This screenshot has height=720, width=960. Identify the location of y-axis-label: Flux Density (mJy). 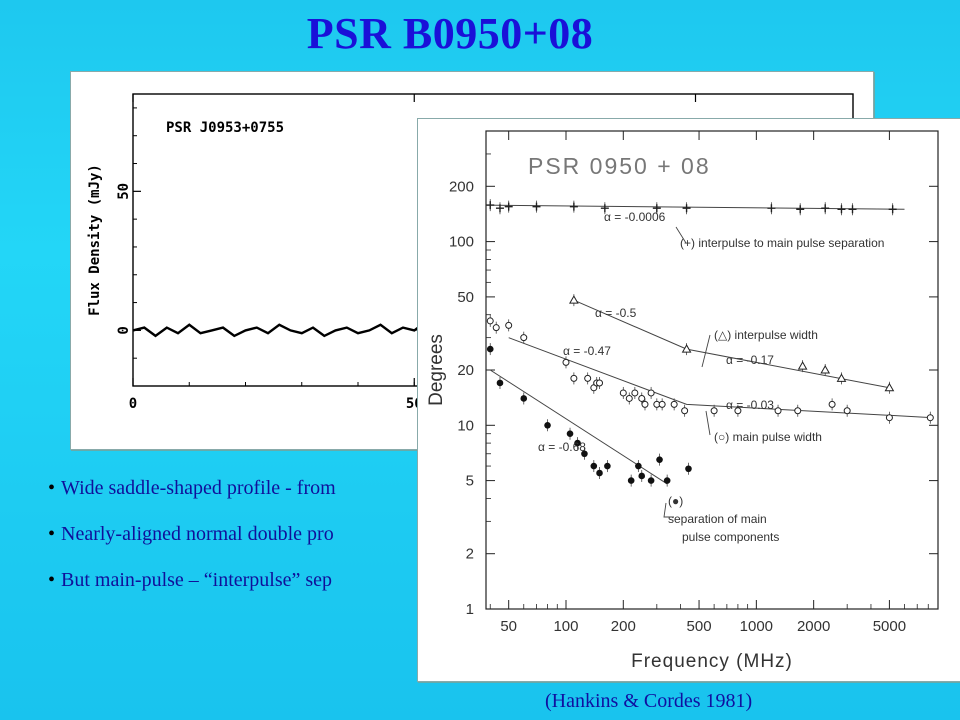
(95, 240).